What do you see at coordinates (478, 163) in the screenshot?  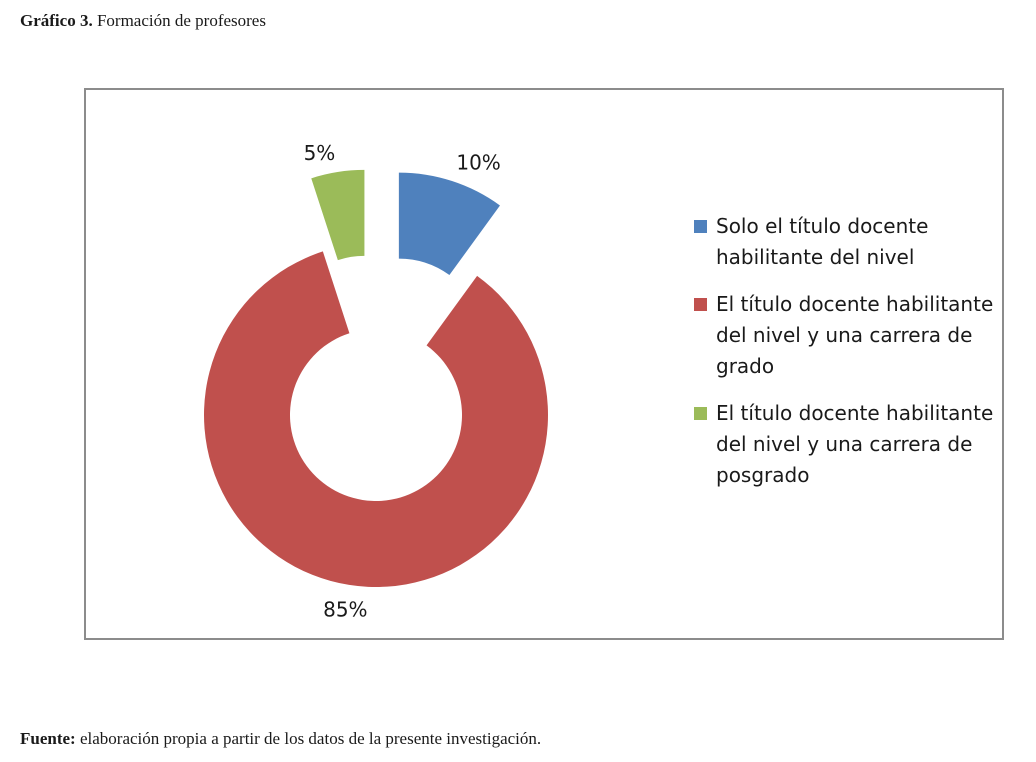 I see `slice-value-label-solo-titulo: 10%` at bounding box center [478, 163].